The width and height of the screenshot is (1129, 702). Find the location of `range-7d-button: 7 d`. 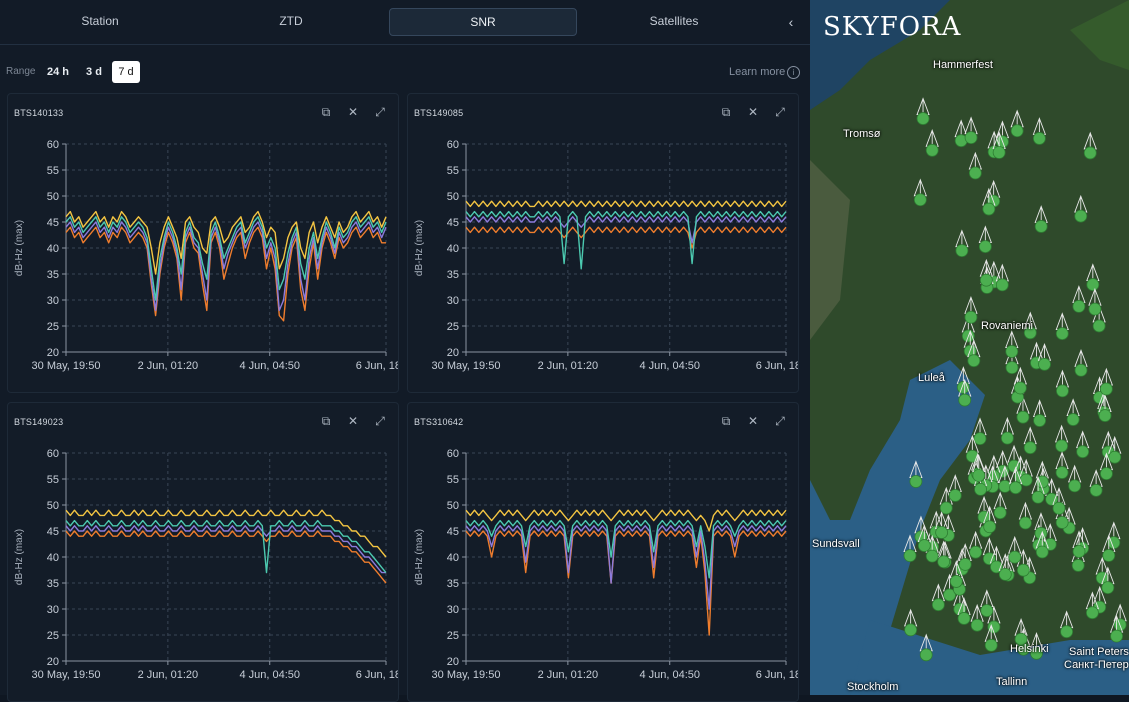

range-7d-button: 7 d is located at coordinates (126, 72).